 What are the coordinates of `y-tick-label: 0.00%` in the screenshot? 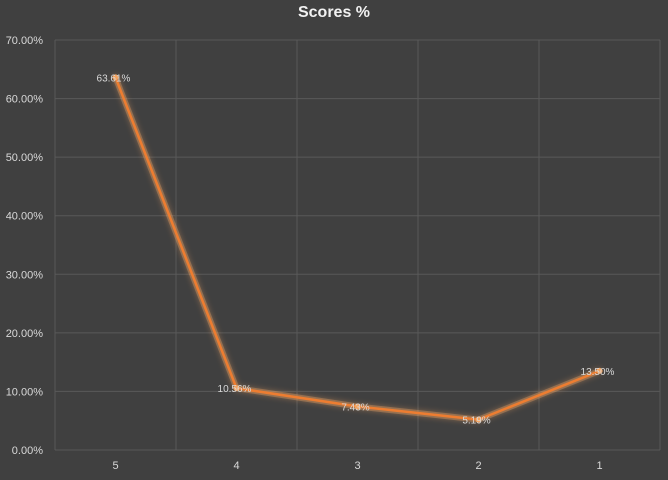 It's located at (27, 451).